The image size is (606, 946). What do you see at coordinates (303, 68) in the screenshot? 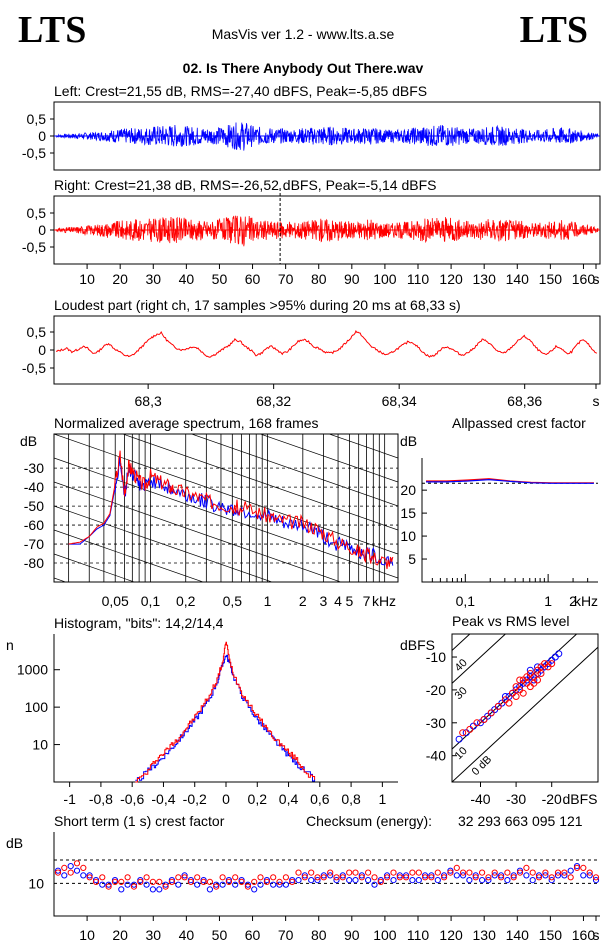
I see `file-title: 02. Is There Anybody Out There.wav` at bounding box center [303, 68].